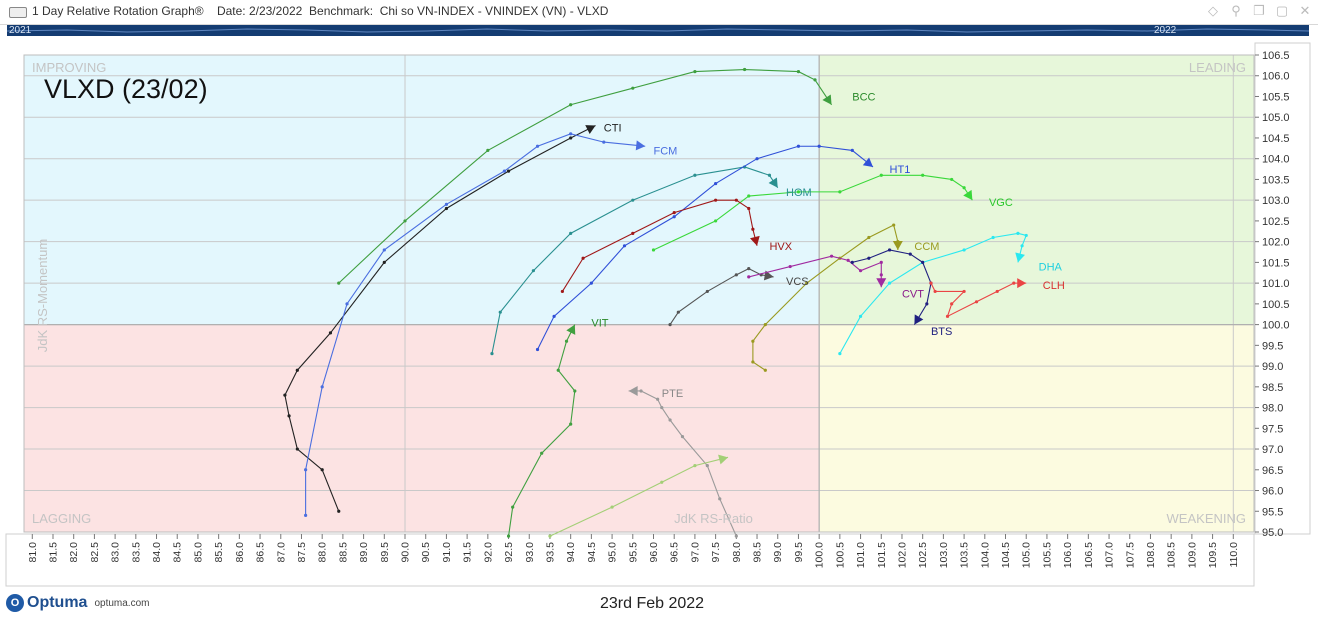 The image size is (1318, 620). Describe the element at coordinates (541, 431) in the screenshot. I see `series-vit` at that location.